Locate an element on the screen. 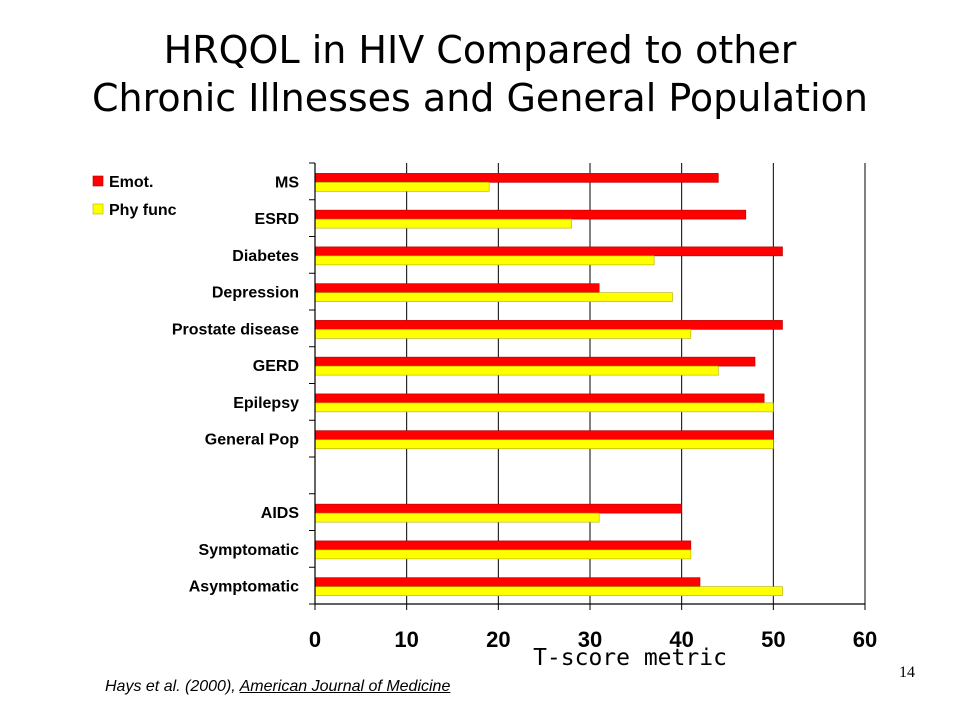 Image resolution: width=960 pixels, height=720 pixels. x-tick-label: 10 is located at coordinates (406, 639).